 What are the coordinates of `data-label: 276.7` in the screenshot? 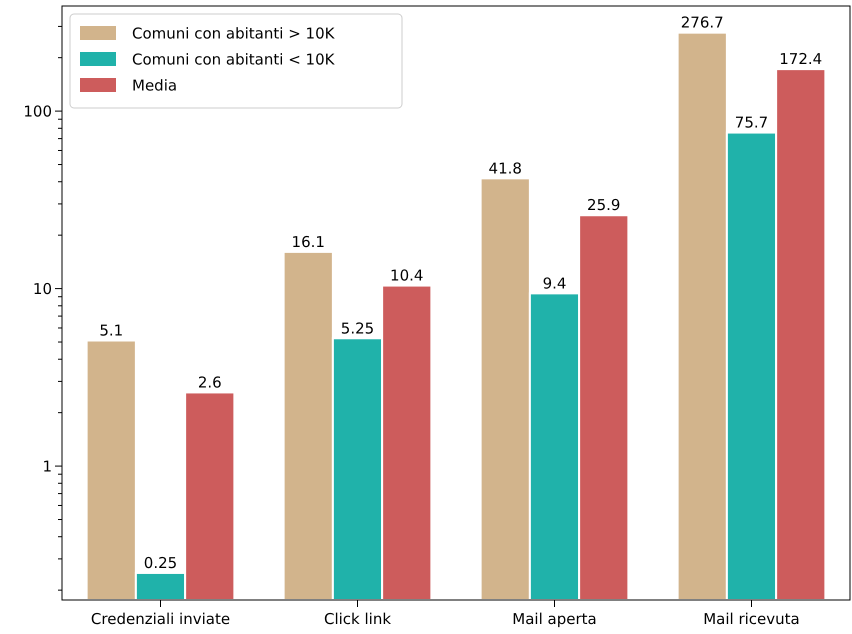 It's located at (702, 23).